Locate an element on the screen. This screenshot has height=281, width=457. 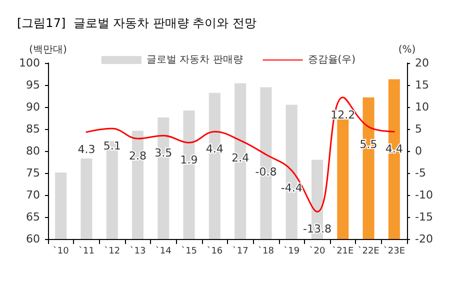
x-tick-label: `23E is located at coordinates (394, 251).